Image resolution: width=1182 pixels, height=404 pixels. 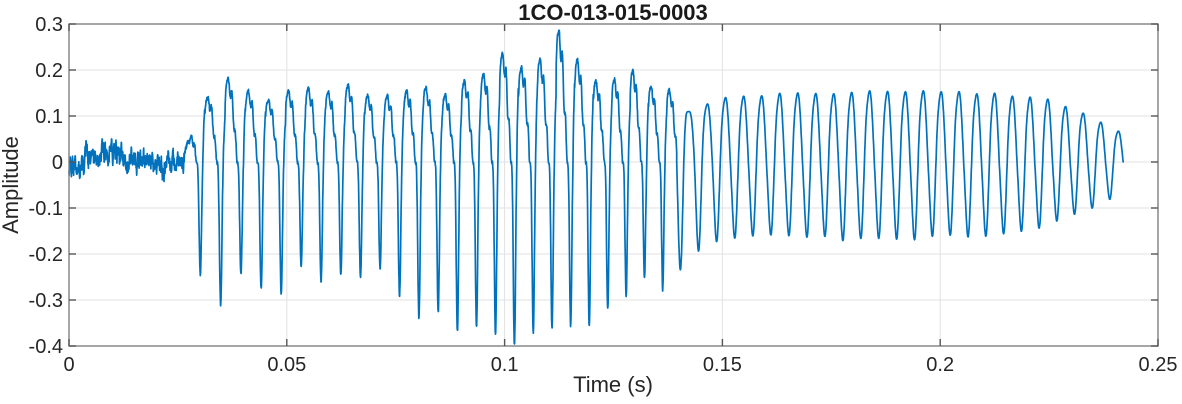 What do you see at coordinates (49, 71) in the screenshot?
I see `y-tick-label: 0.2` at bounding box center [49, 71].